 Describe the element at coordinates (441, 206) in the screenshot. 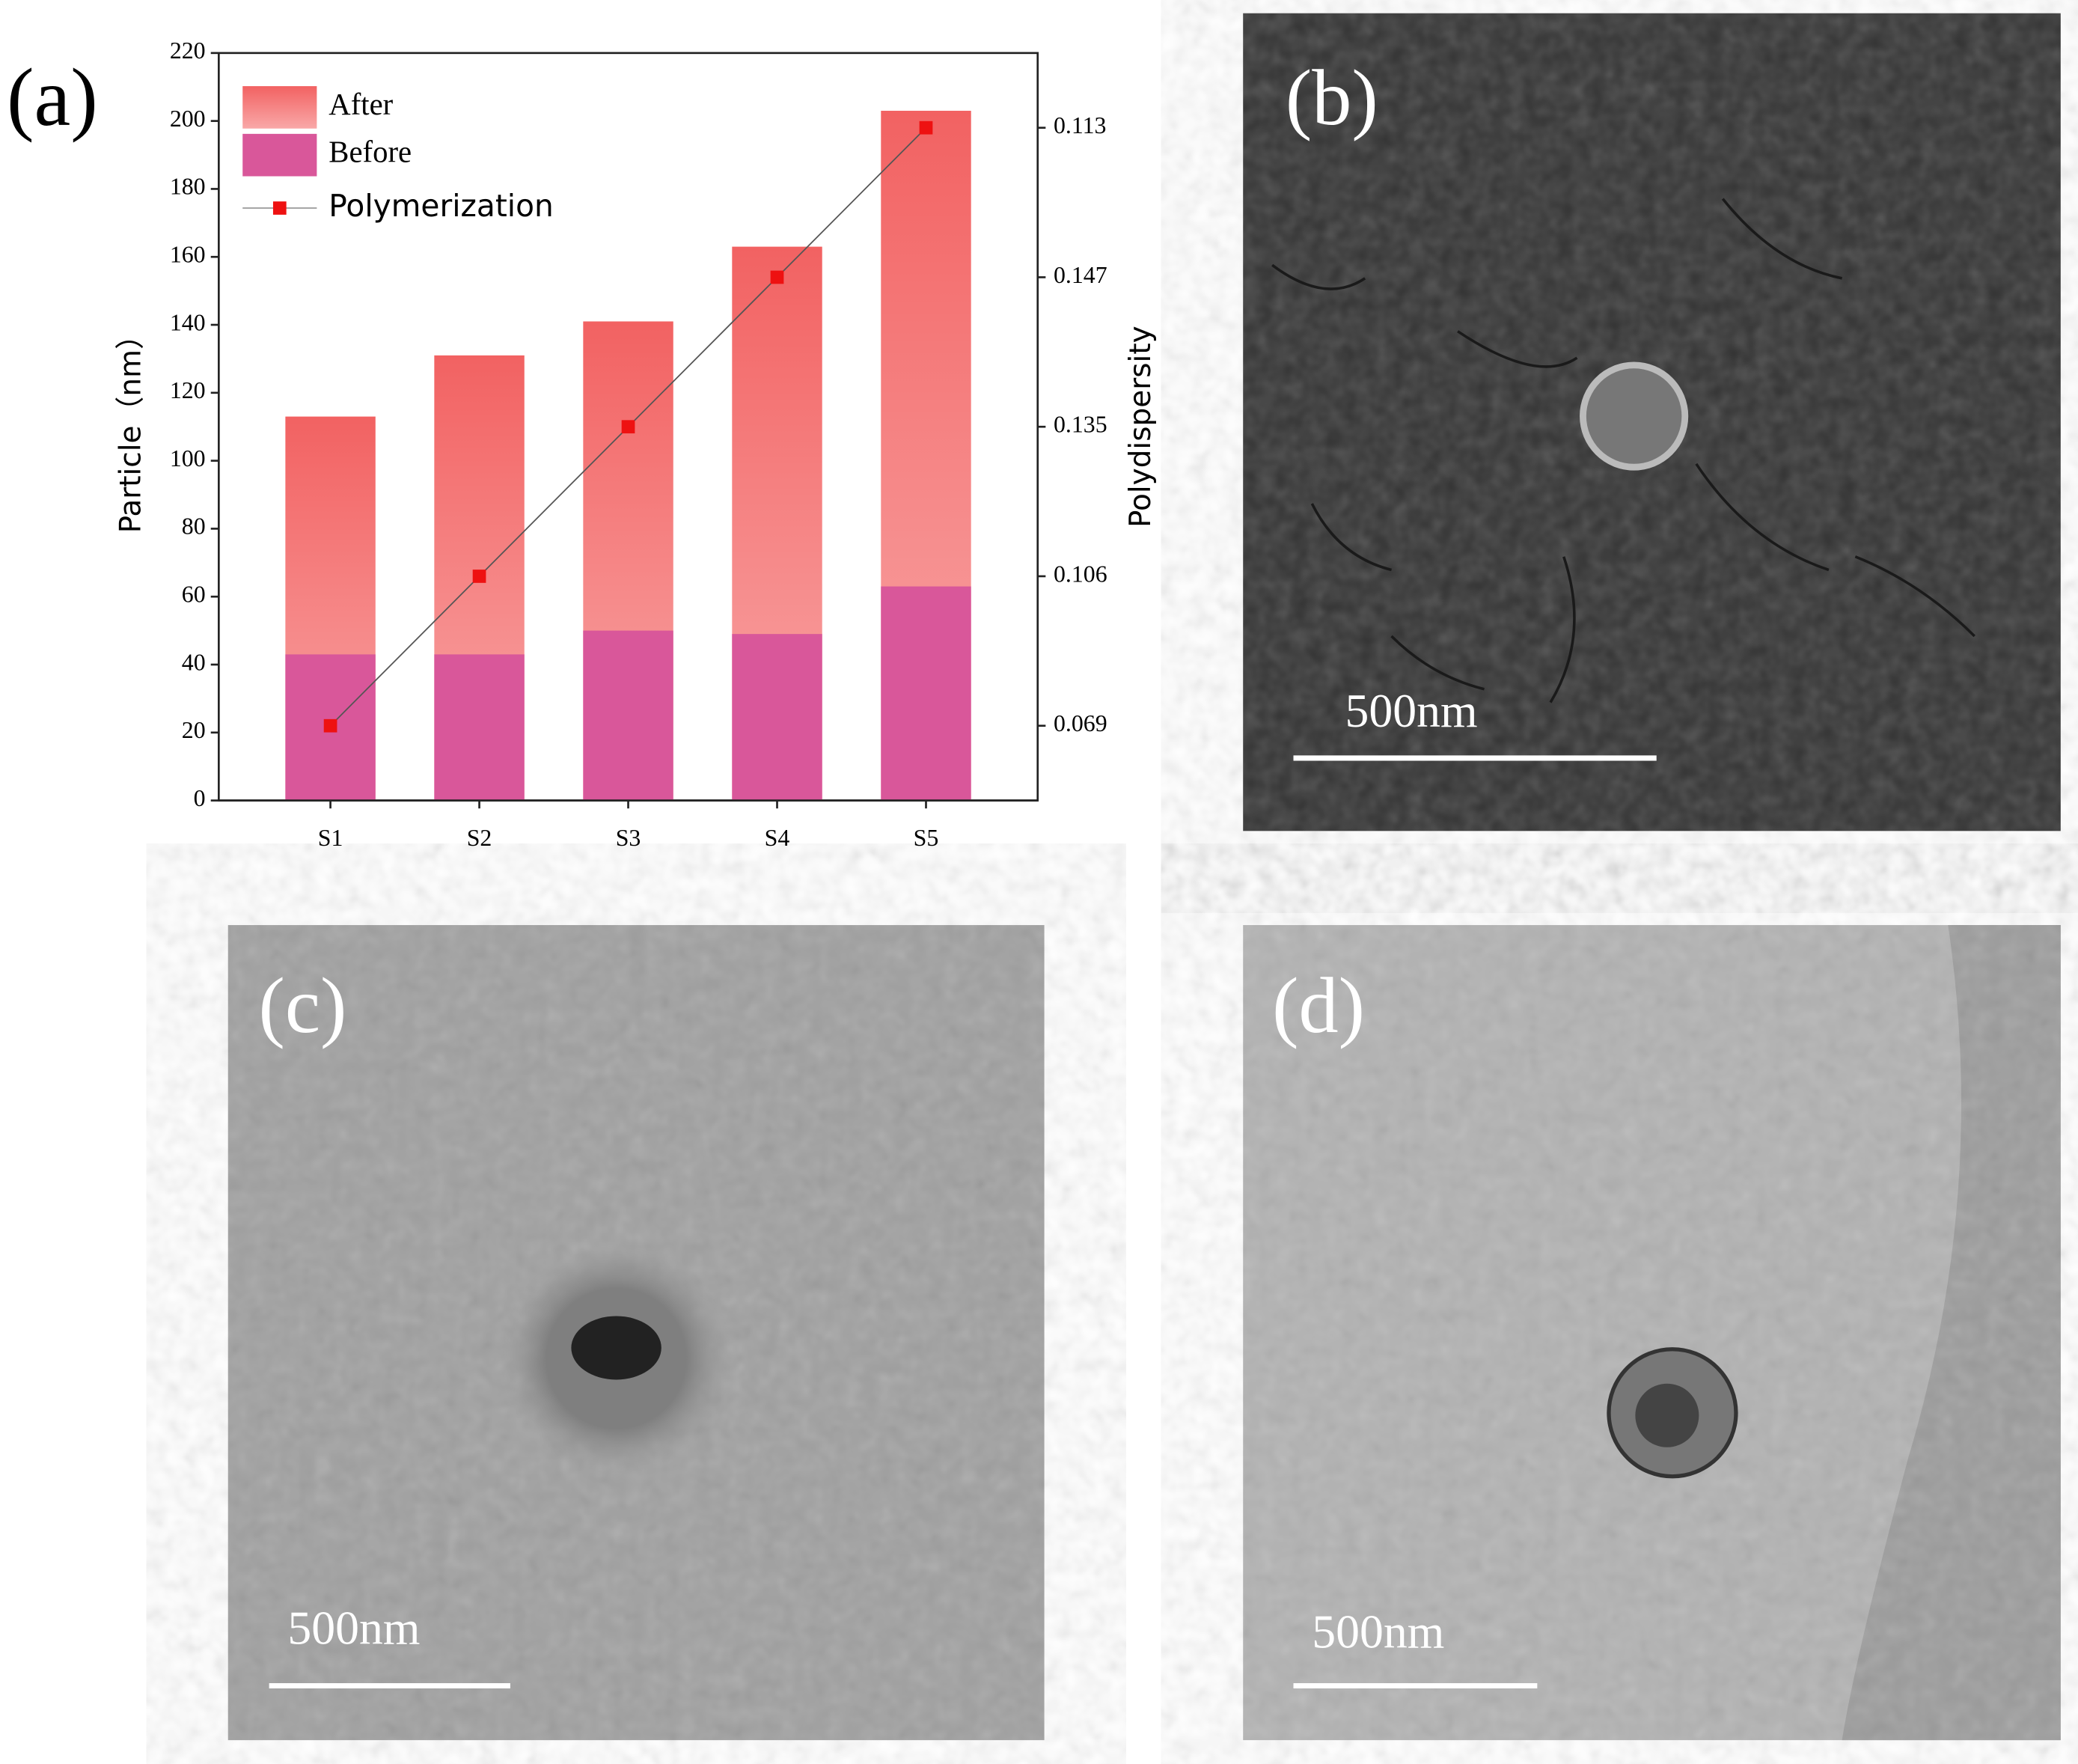

I see `legend-label: Polymerization` at that location.